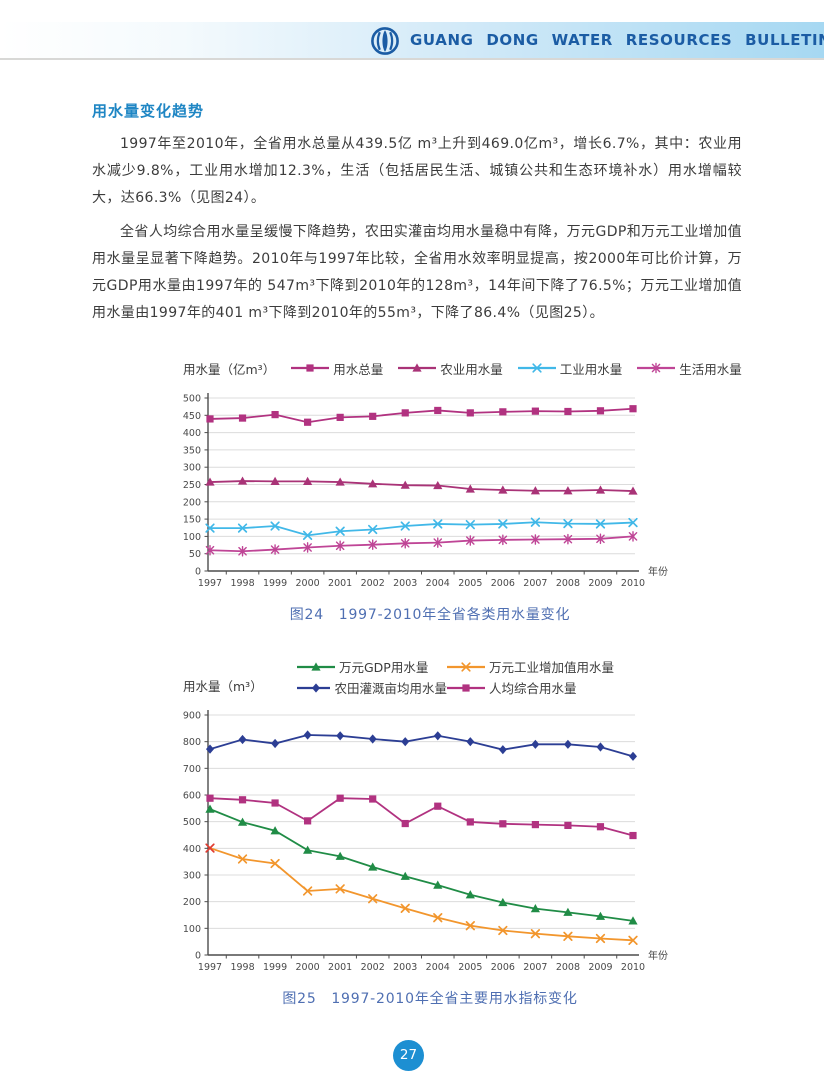 The width and height of the screenshot is (824, 1076). What do you see at coordinates (408, 1055) in the screenshot?
I see `page-number-badge: 27` at bounding box center [408, 1055].